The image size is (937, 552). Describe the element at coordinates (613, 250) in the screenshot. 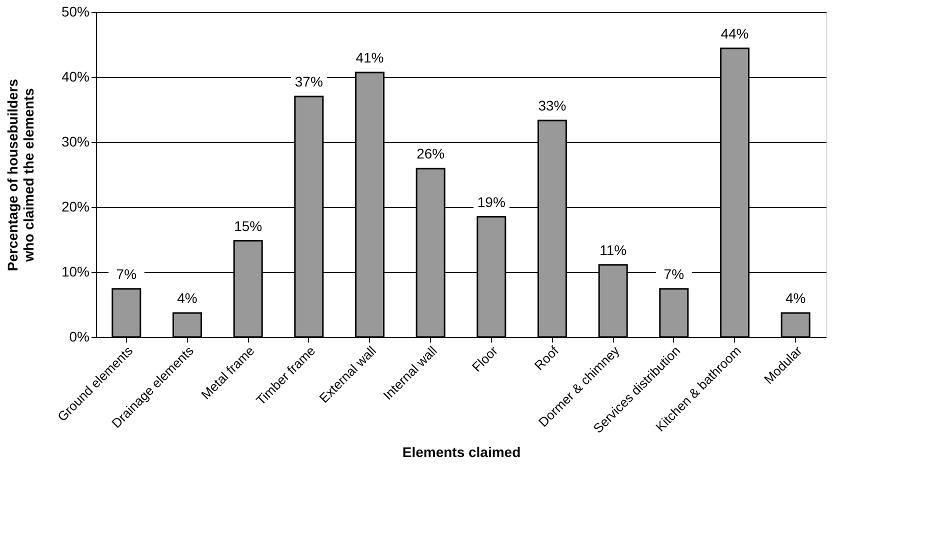

I see `data-label: 11%` at that location.